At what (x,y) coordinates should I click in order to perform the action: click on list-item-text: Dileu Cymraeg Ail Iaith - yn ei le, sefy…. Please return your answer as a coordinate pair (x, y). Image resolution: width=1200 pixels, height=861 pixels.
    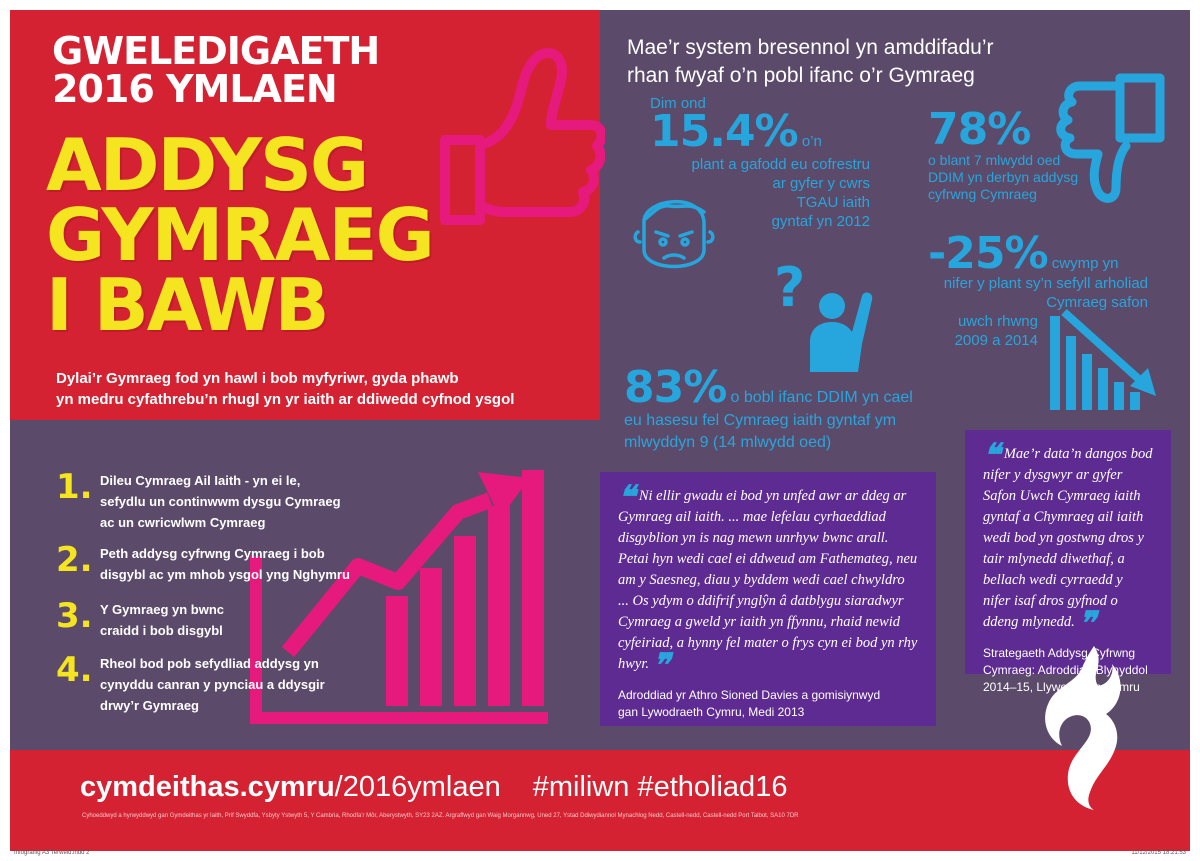
    Looking at the image, I should click on (260, 501).